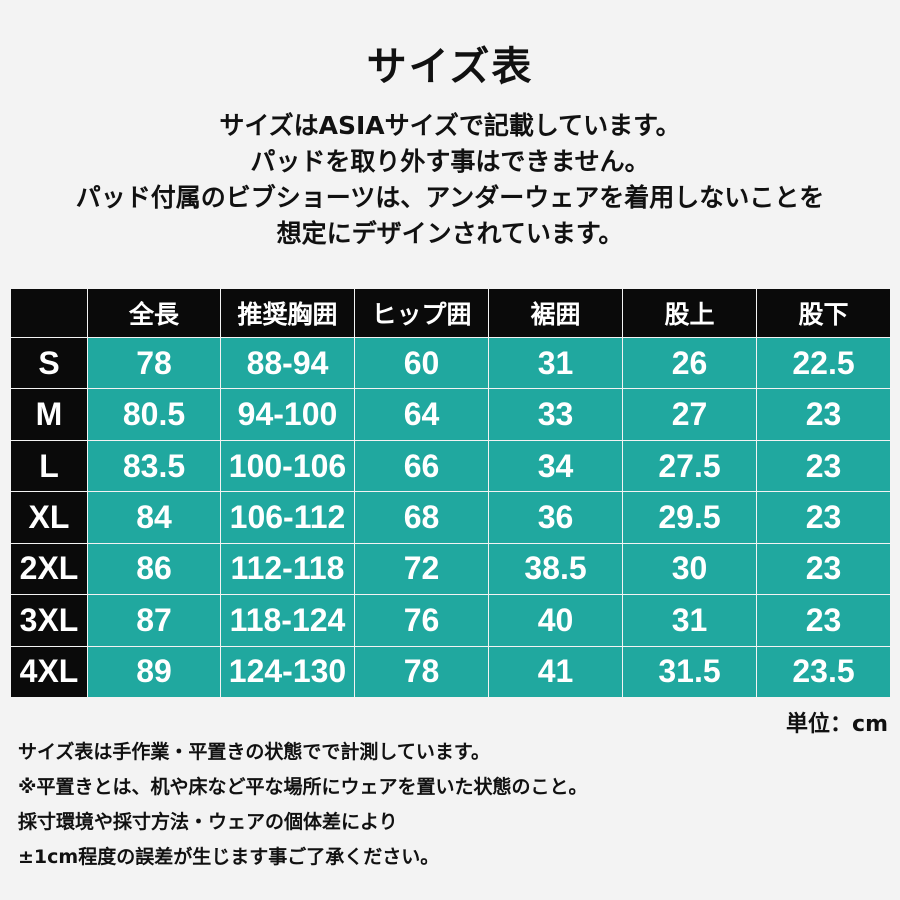  Describe the element at coordinates (287, 466) in the screenshot. I see `table-cell: 100-106` at that location.